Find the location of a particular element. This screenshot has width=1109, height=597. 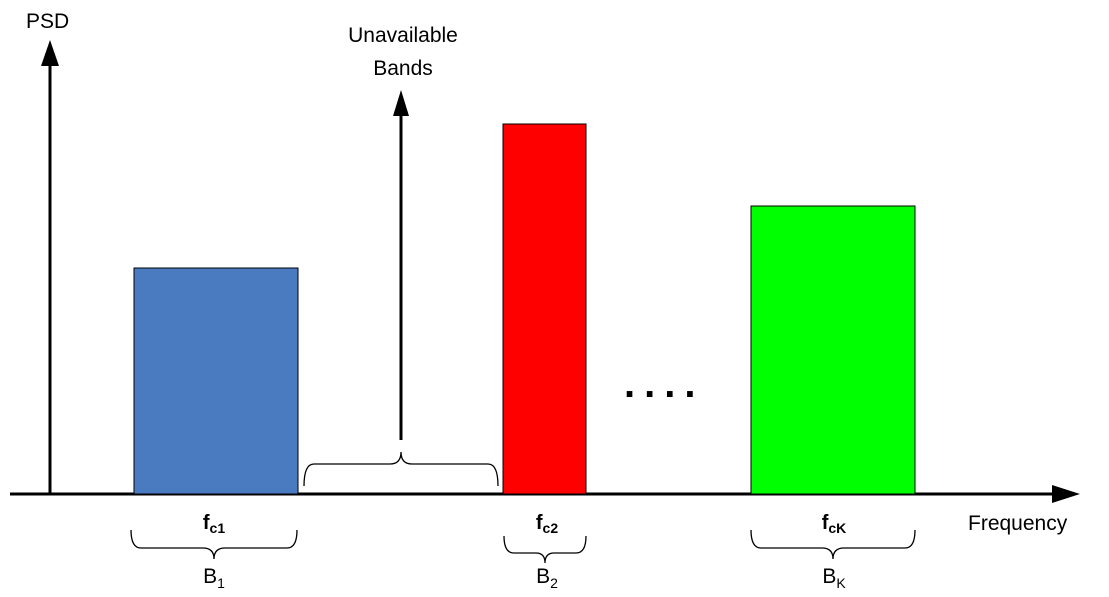

band-2-bandwidth-sub: 2 is located at coordinates (554, 583).